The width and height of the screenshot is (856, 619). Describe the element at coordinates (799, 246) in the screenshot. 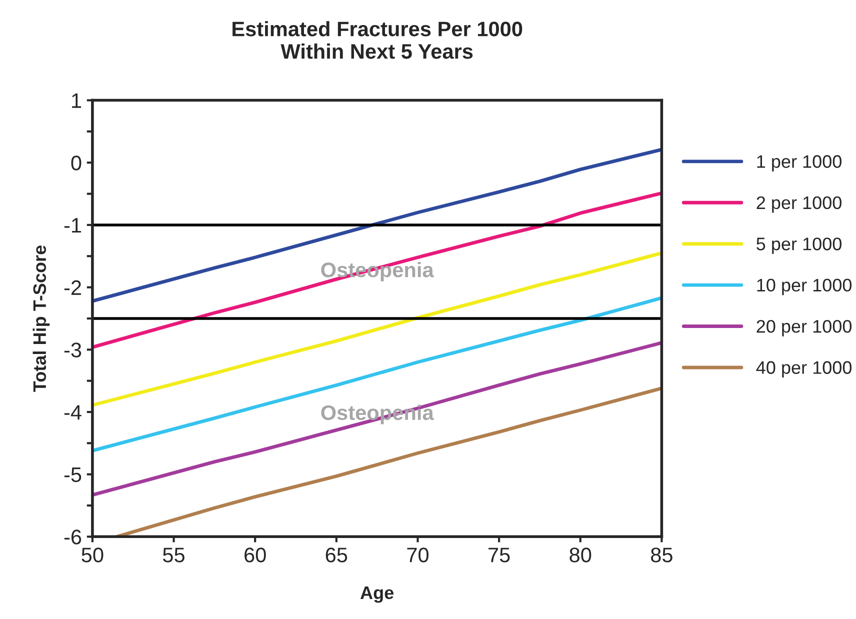

I see `legend-label: 5 per 1000` at that location.